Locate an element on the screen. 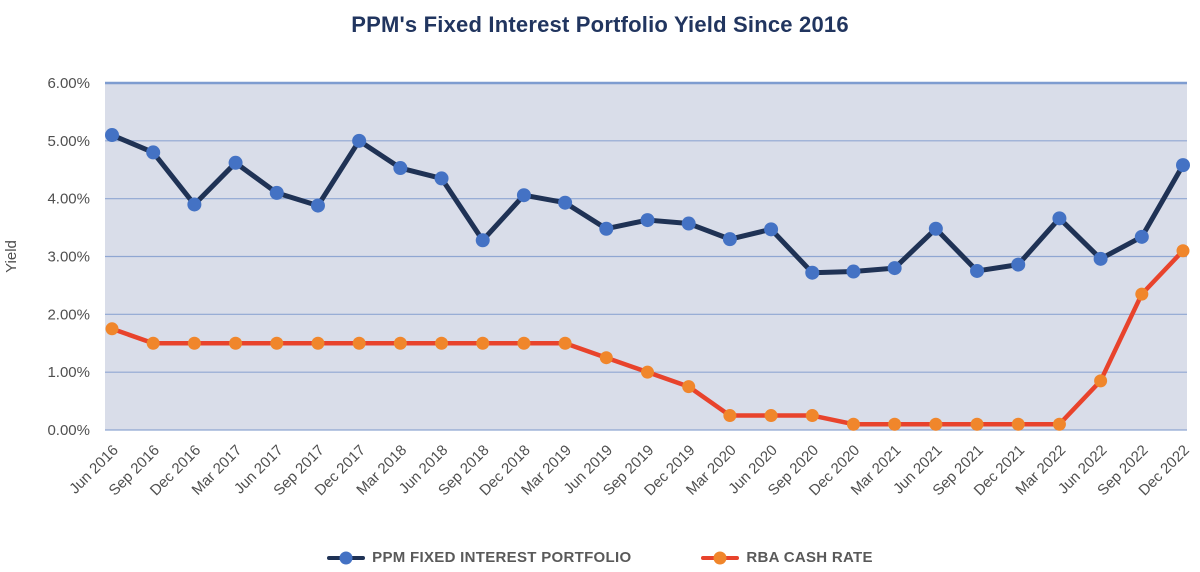 The height and width of the screenshot is (572, 1200). y-tick-label: 3.00% is located at coordinates (68, 257).